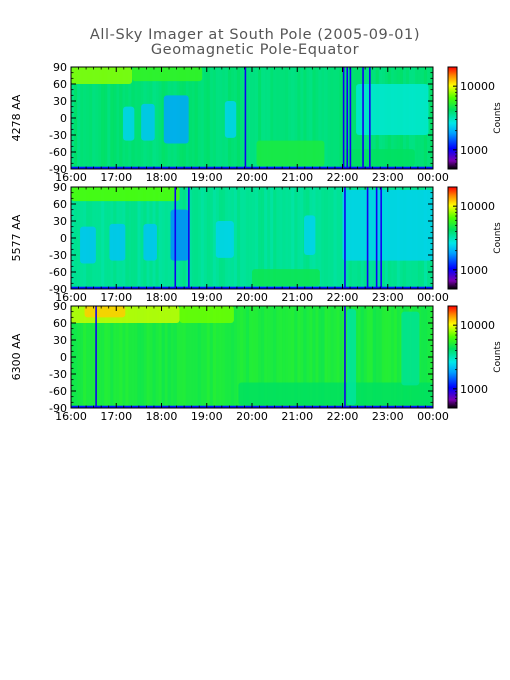 Image resolution: width=510 pixels, height=680 pixels. What do you see at coordinates (58, 408) in the screenshot?
I see `y-tick-label: -90` at bounding box center [58, 408].